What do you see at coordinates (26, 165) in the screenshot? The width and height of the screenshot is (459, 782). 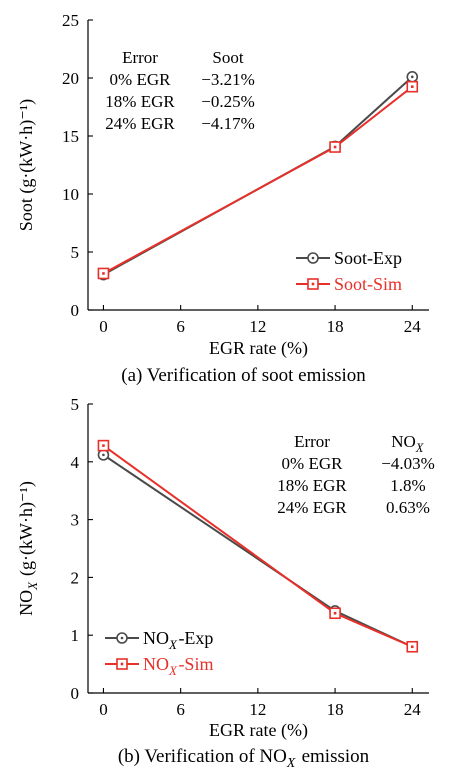 I see `y-axis-label: Soot (g·(kW·h)⁻¹)` at bounding box center [26, 165].